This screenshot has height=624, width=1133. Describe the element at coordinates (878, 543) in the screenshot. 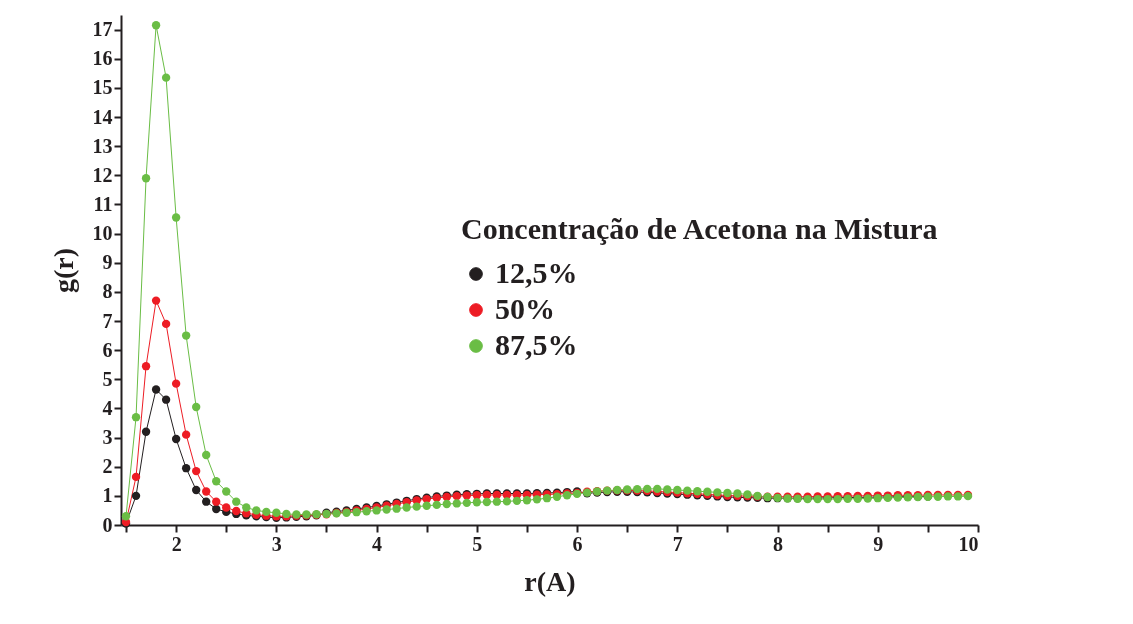

I see `x-tick-label: 9` at that location.